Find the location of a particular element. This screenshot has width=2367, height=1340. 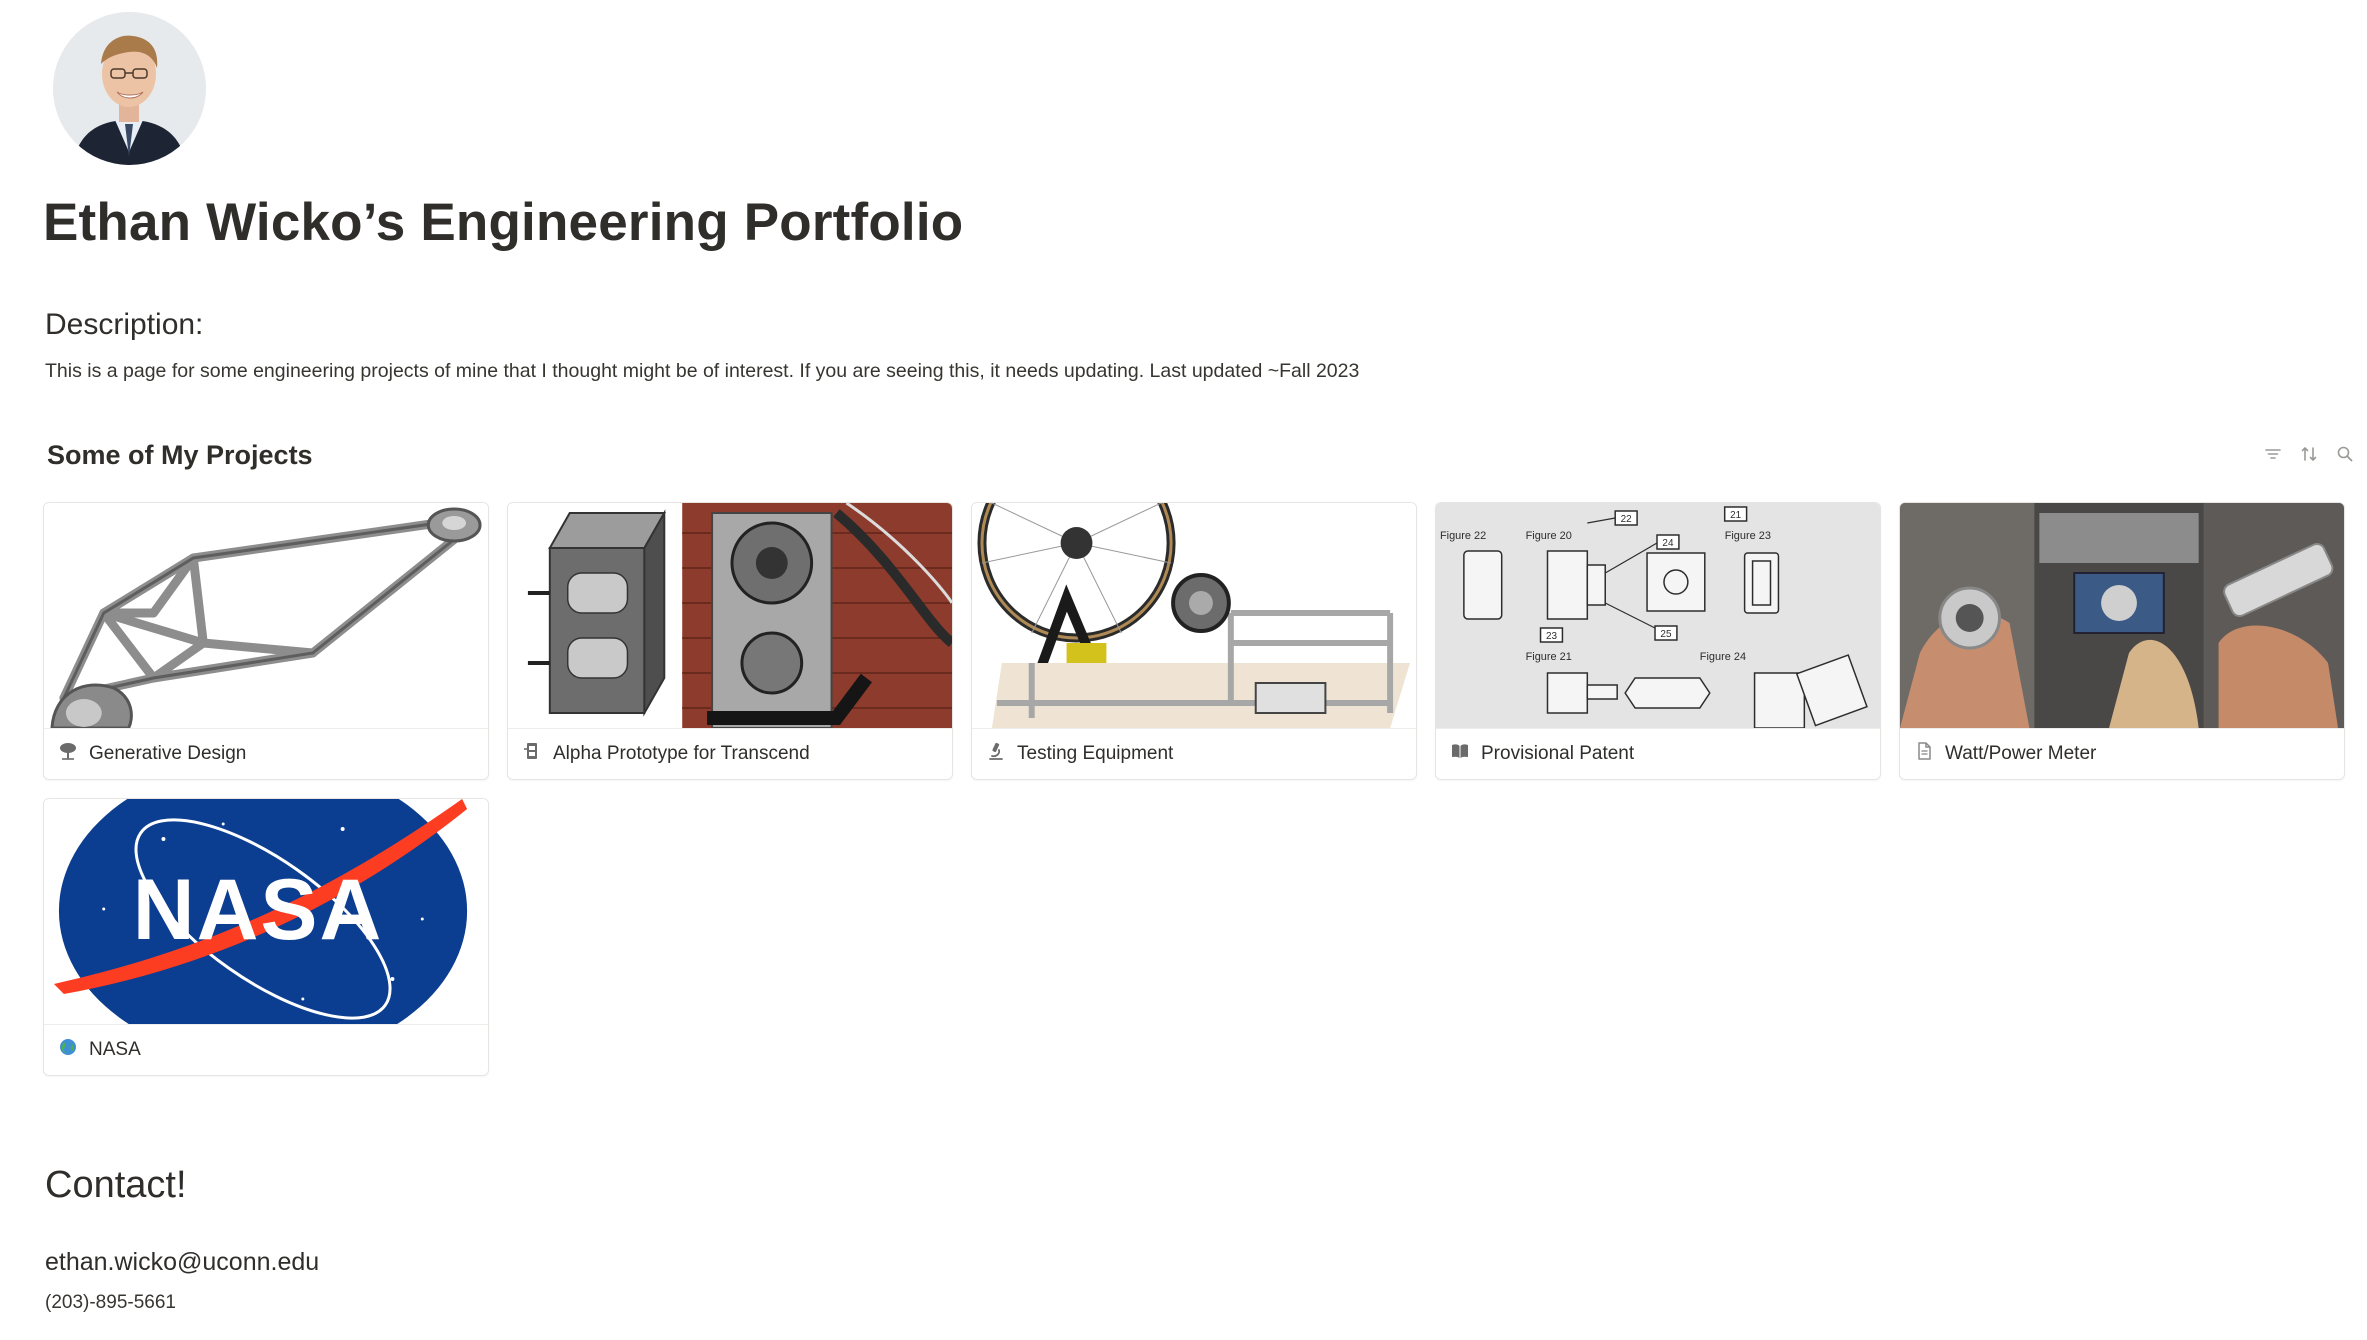

project-card-nasa: NASA NASA is located at coordinates (266, 937).